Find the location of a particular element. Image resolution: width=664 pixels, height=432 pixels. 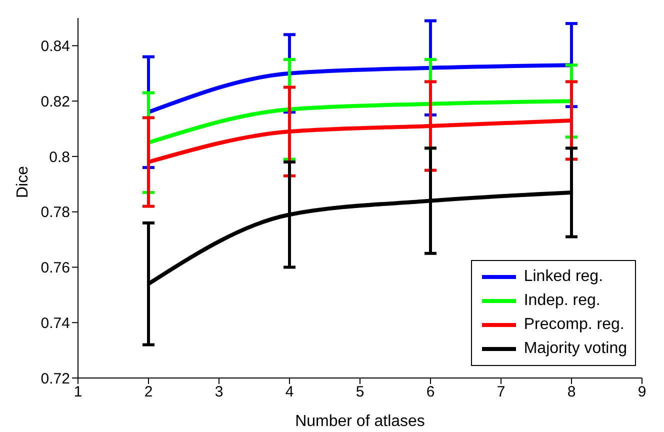

y-tick-label: 0.84 is located at coordinates (55, 47).